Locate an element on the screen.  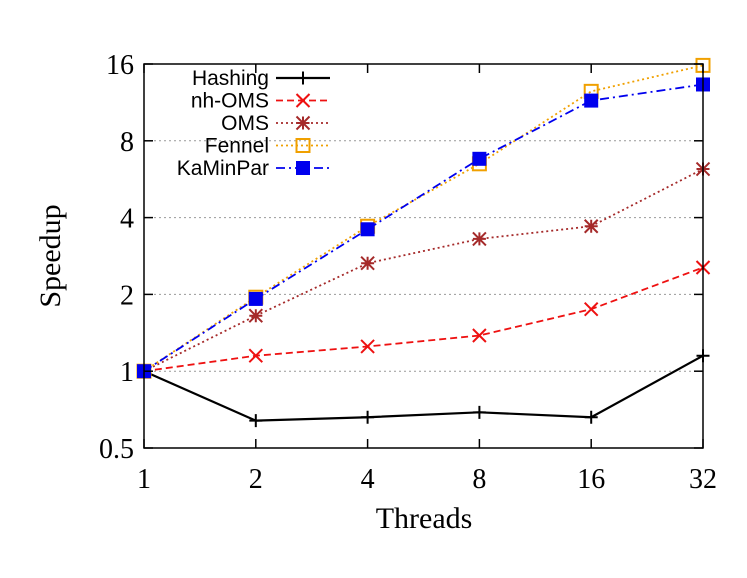
legend-entry: Fennel is located at coordinates (267, 146).